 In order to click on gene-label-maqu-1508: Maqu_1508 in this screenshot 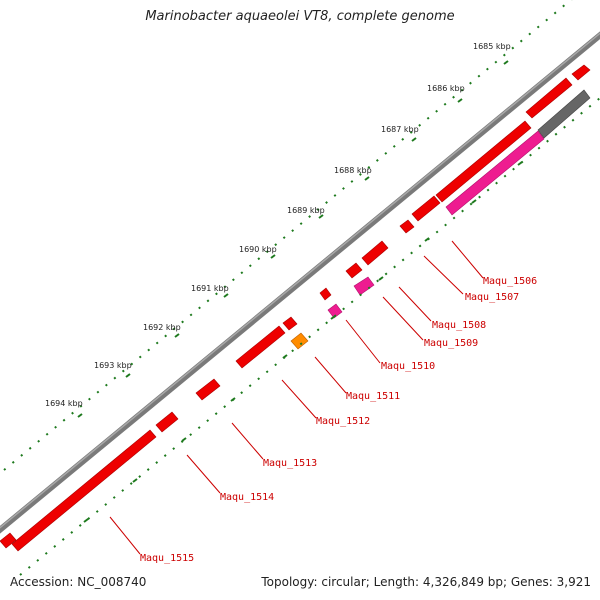, I will do `click(459, 325)`.